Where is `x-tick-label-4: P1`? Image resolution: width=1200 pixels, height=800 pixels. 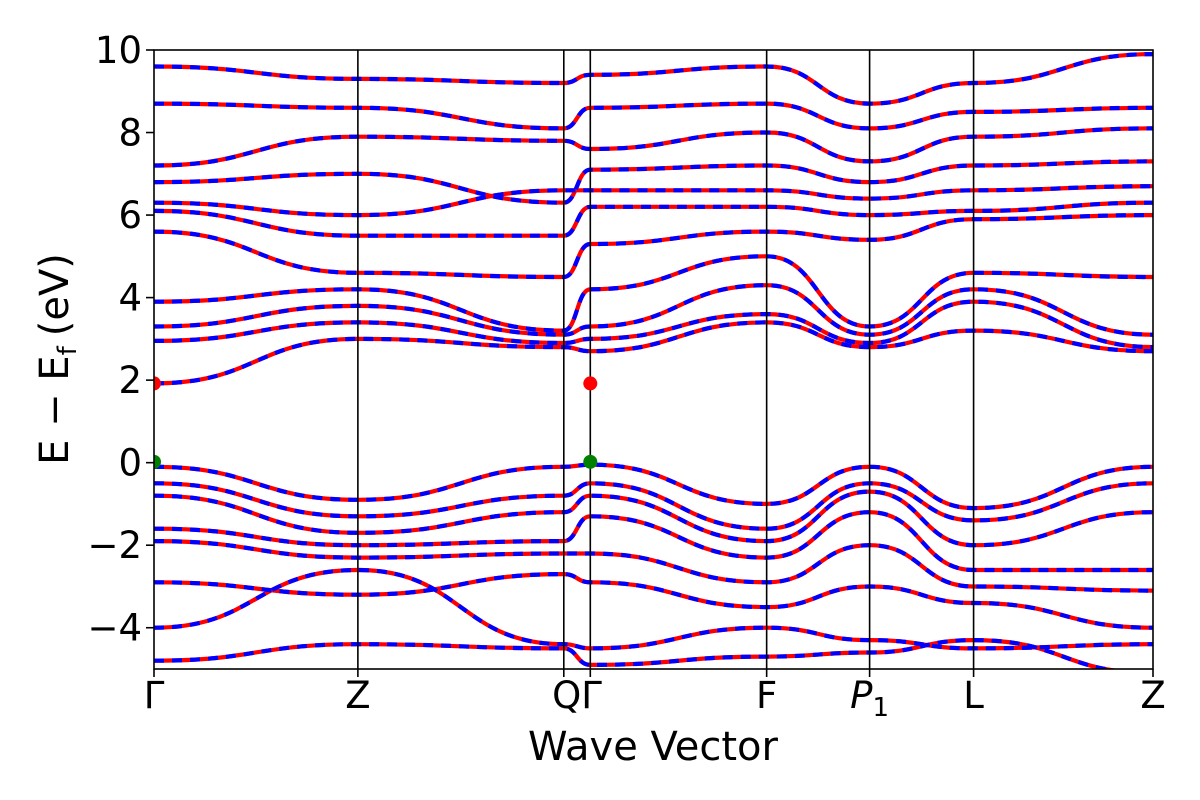 x-tick-label-4: P1 is located at coordinates (869, 698).